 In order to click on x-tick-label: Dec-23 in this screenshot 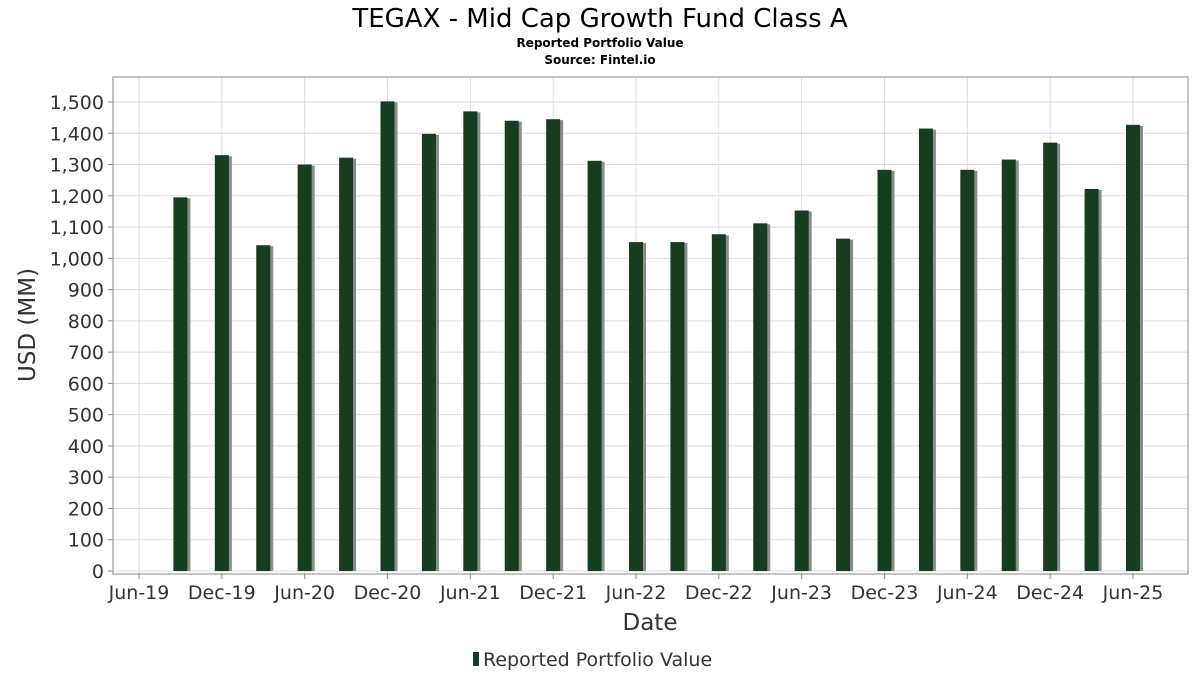, I will do `click(885, 593)`.